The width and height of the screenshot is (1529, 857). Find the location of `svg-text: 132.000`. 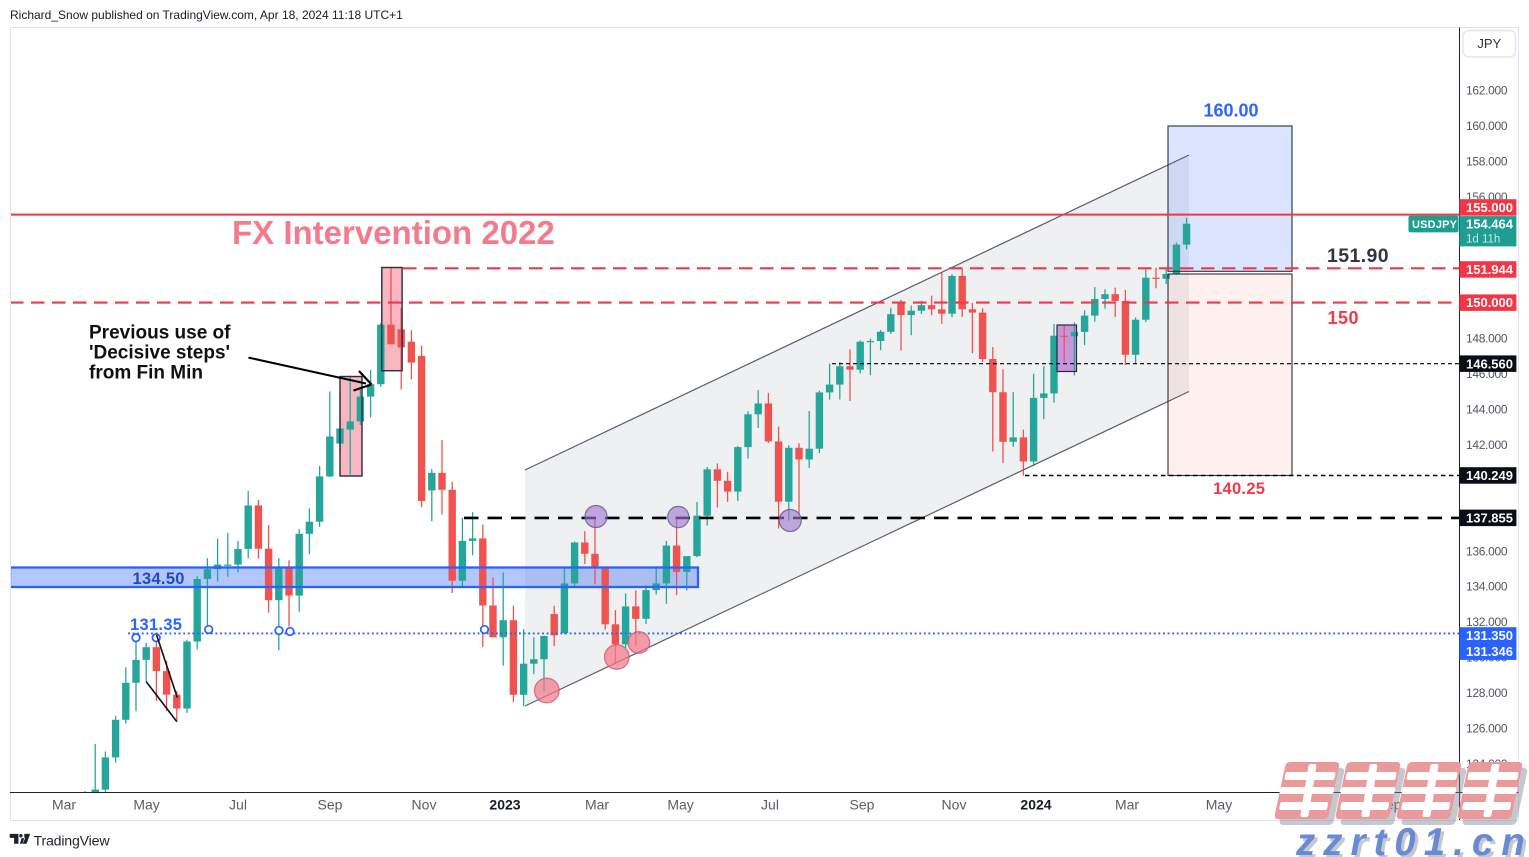

svg-text: 132.000 is located at coordinates (1487, 622).